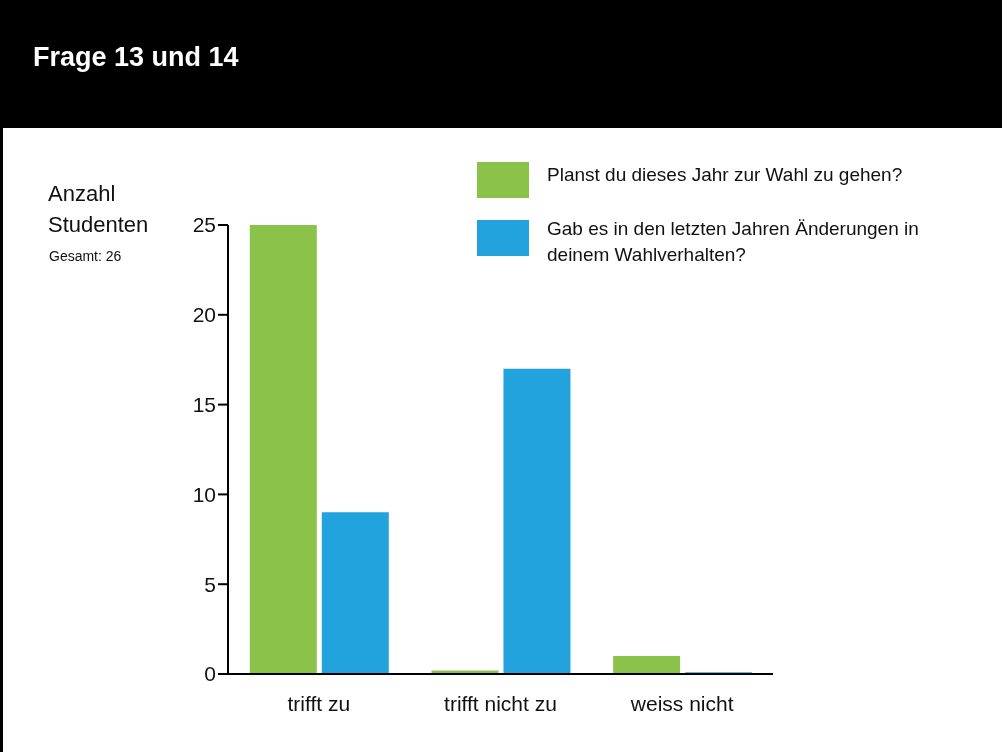  I want to click on y-tick-label: 10, so click(204, 494).